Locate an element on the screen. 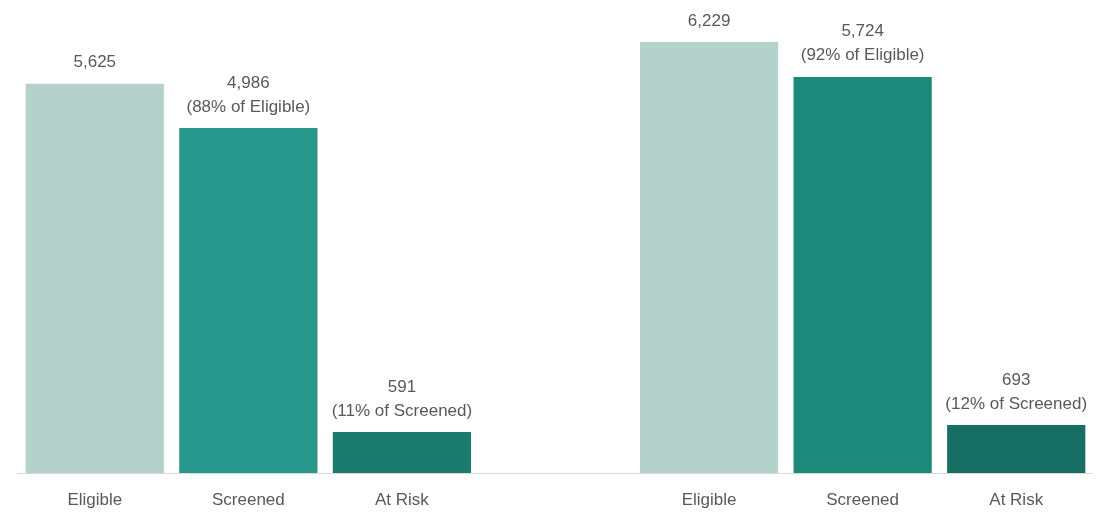 The height and width of the screenshot is (523, 1101). data-label: 4,986 (88% of Eligible) is located at coordinates (248, 94).